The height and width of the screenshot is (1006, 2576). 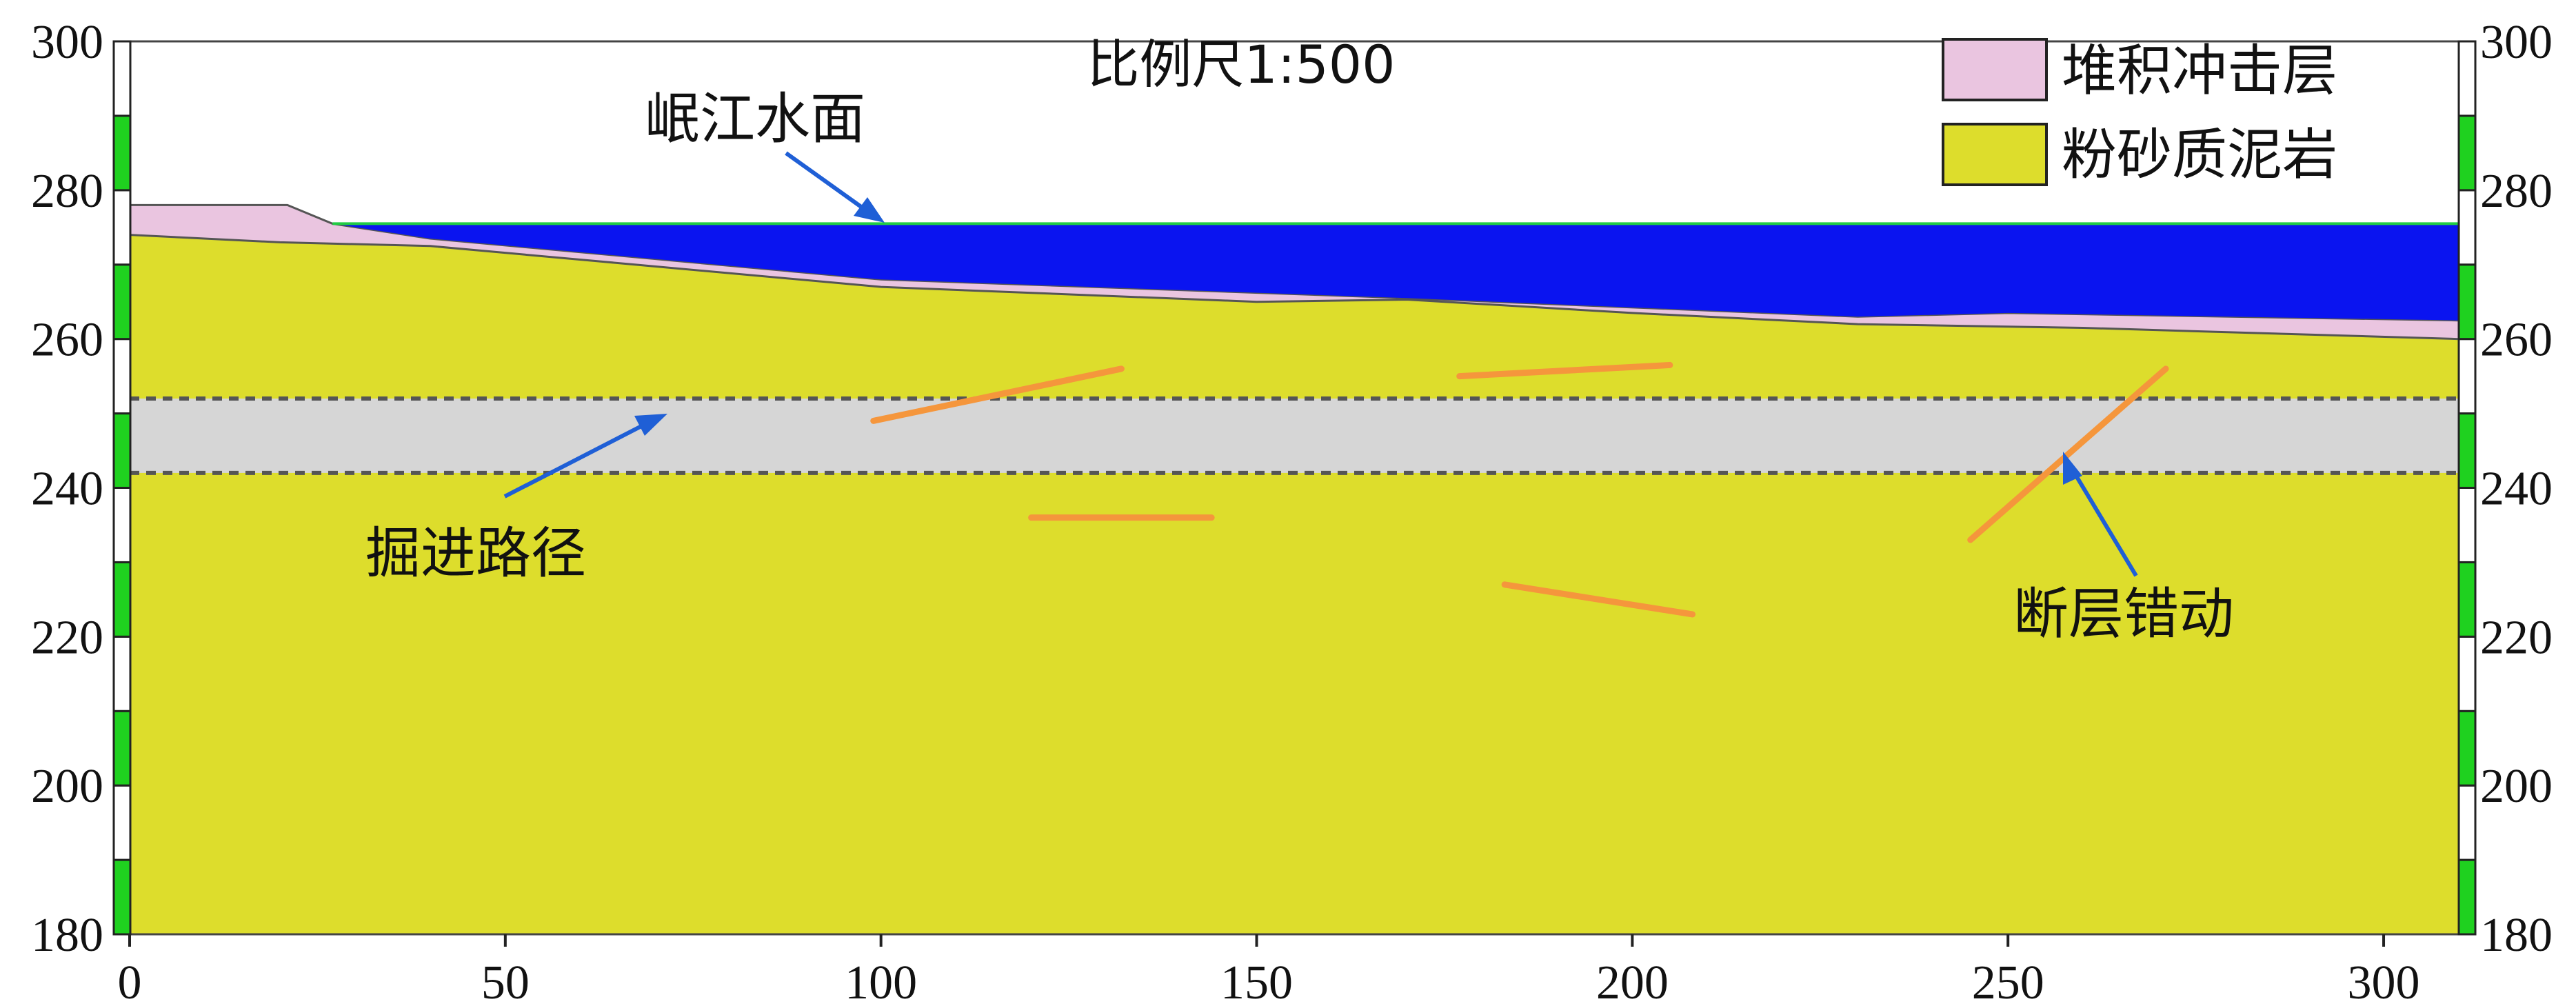 What do you see at coordinates (2516, 935) in the screenshot?
I see `y-tick-label-right: 180` at bounding box center [2516, 935].